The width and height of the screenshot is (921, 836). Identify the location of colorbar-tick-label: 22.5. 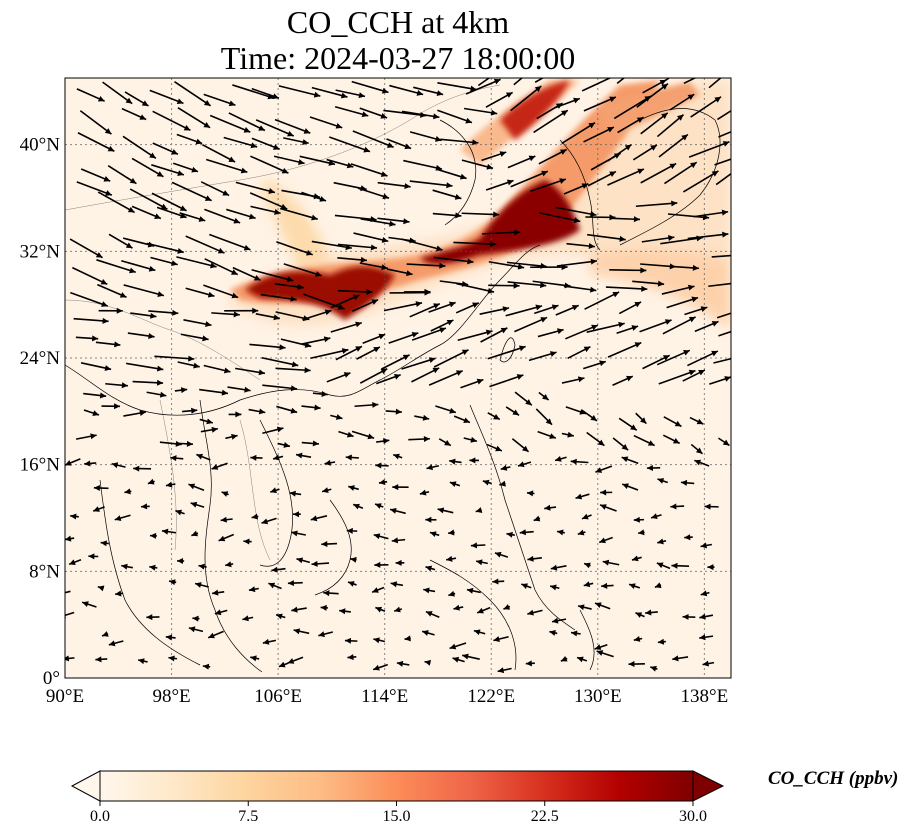
(545, 816).